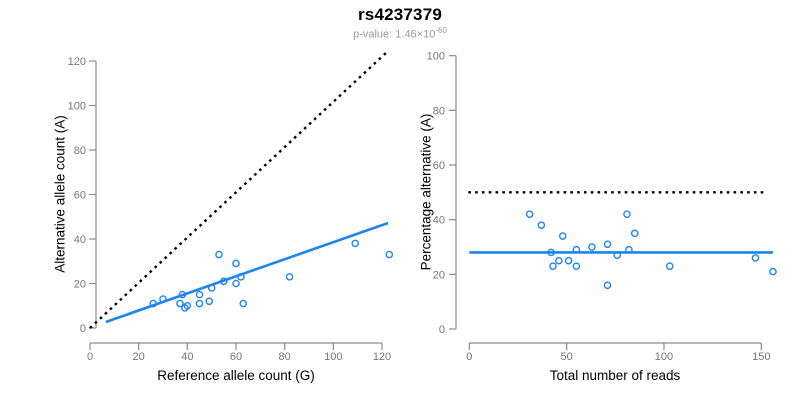 The height and width of the screenshot is (400, 800). Describe the element at coordinates (382, 357) in the screenshot. I see `x-tick-label: 120` at that location.